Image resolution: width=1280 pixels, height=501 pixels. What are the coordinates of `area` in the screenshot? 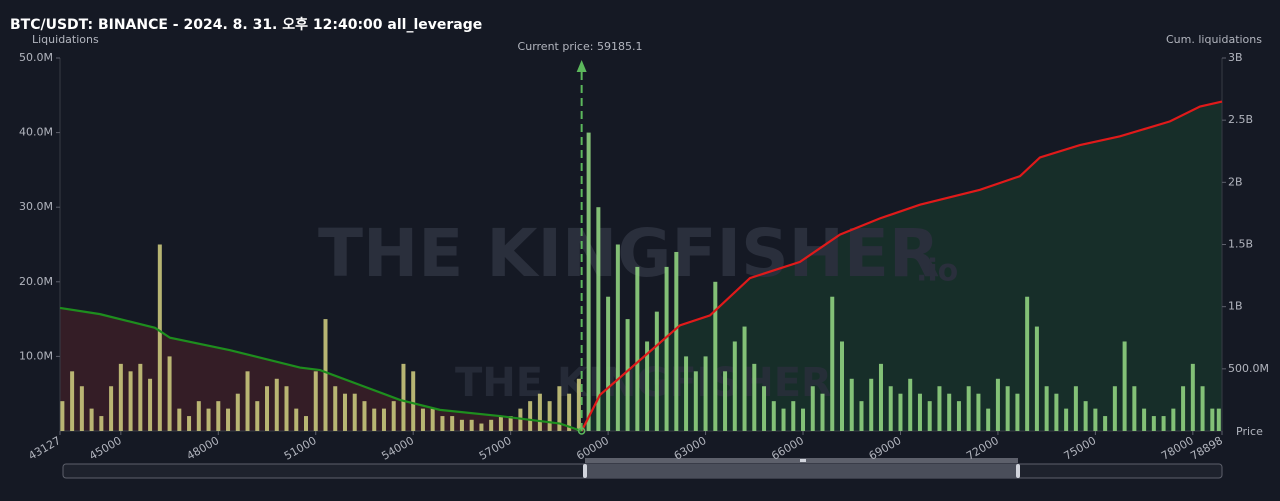 It's located at (321, 369).